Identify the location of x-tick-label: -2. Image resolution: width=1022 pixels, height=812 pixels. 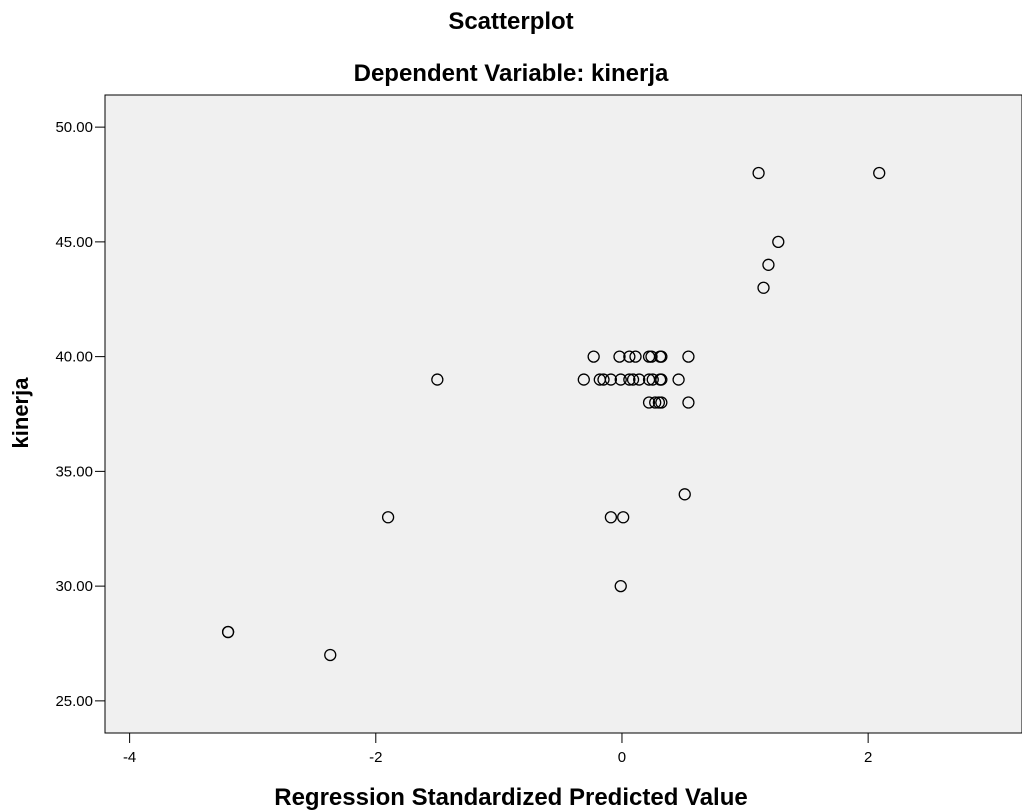
(375, 757).